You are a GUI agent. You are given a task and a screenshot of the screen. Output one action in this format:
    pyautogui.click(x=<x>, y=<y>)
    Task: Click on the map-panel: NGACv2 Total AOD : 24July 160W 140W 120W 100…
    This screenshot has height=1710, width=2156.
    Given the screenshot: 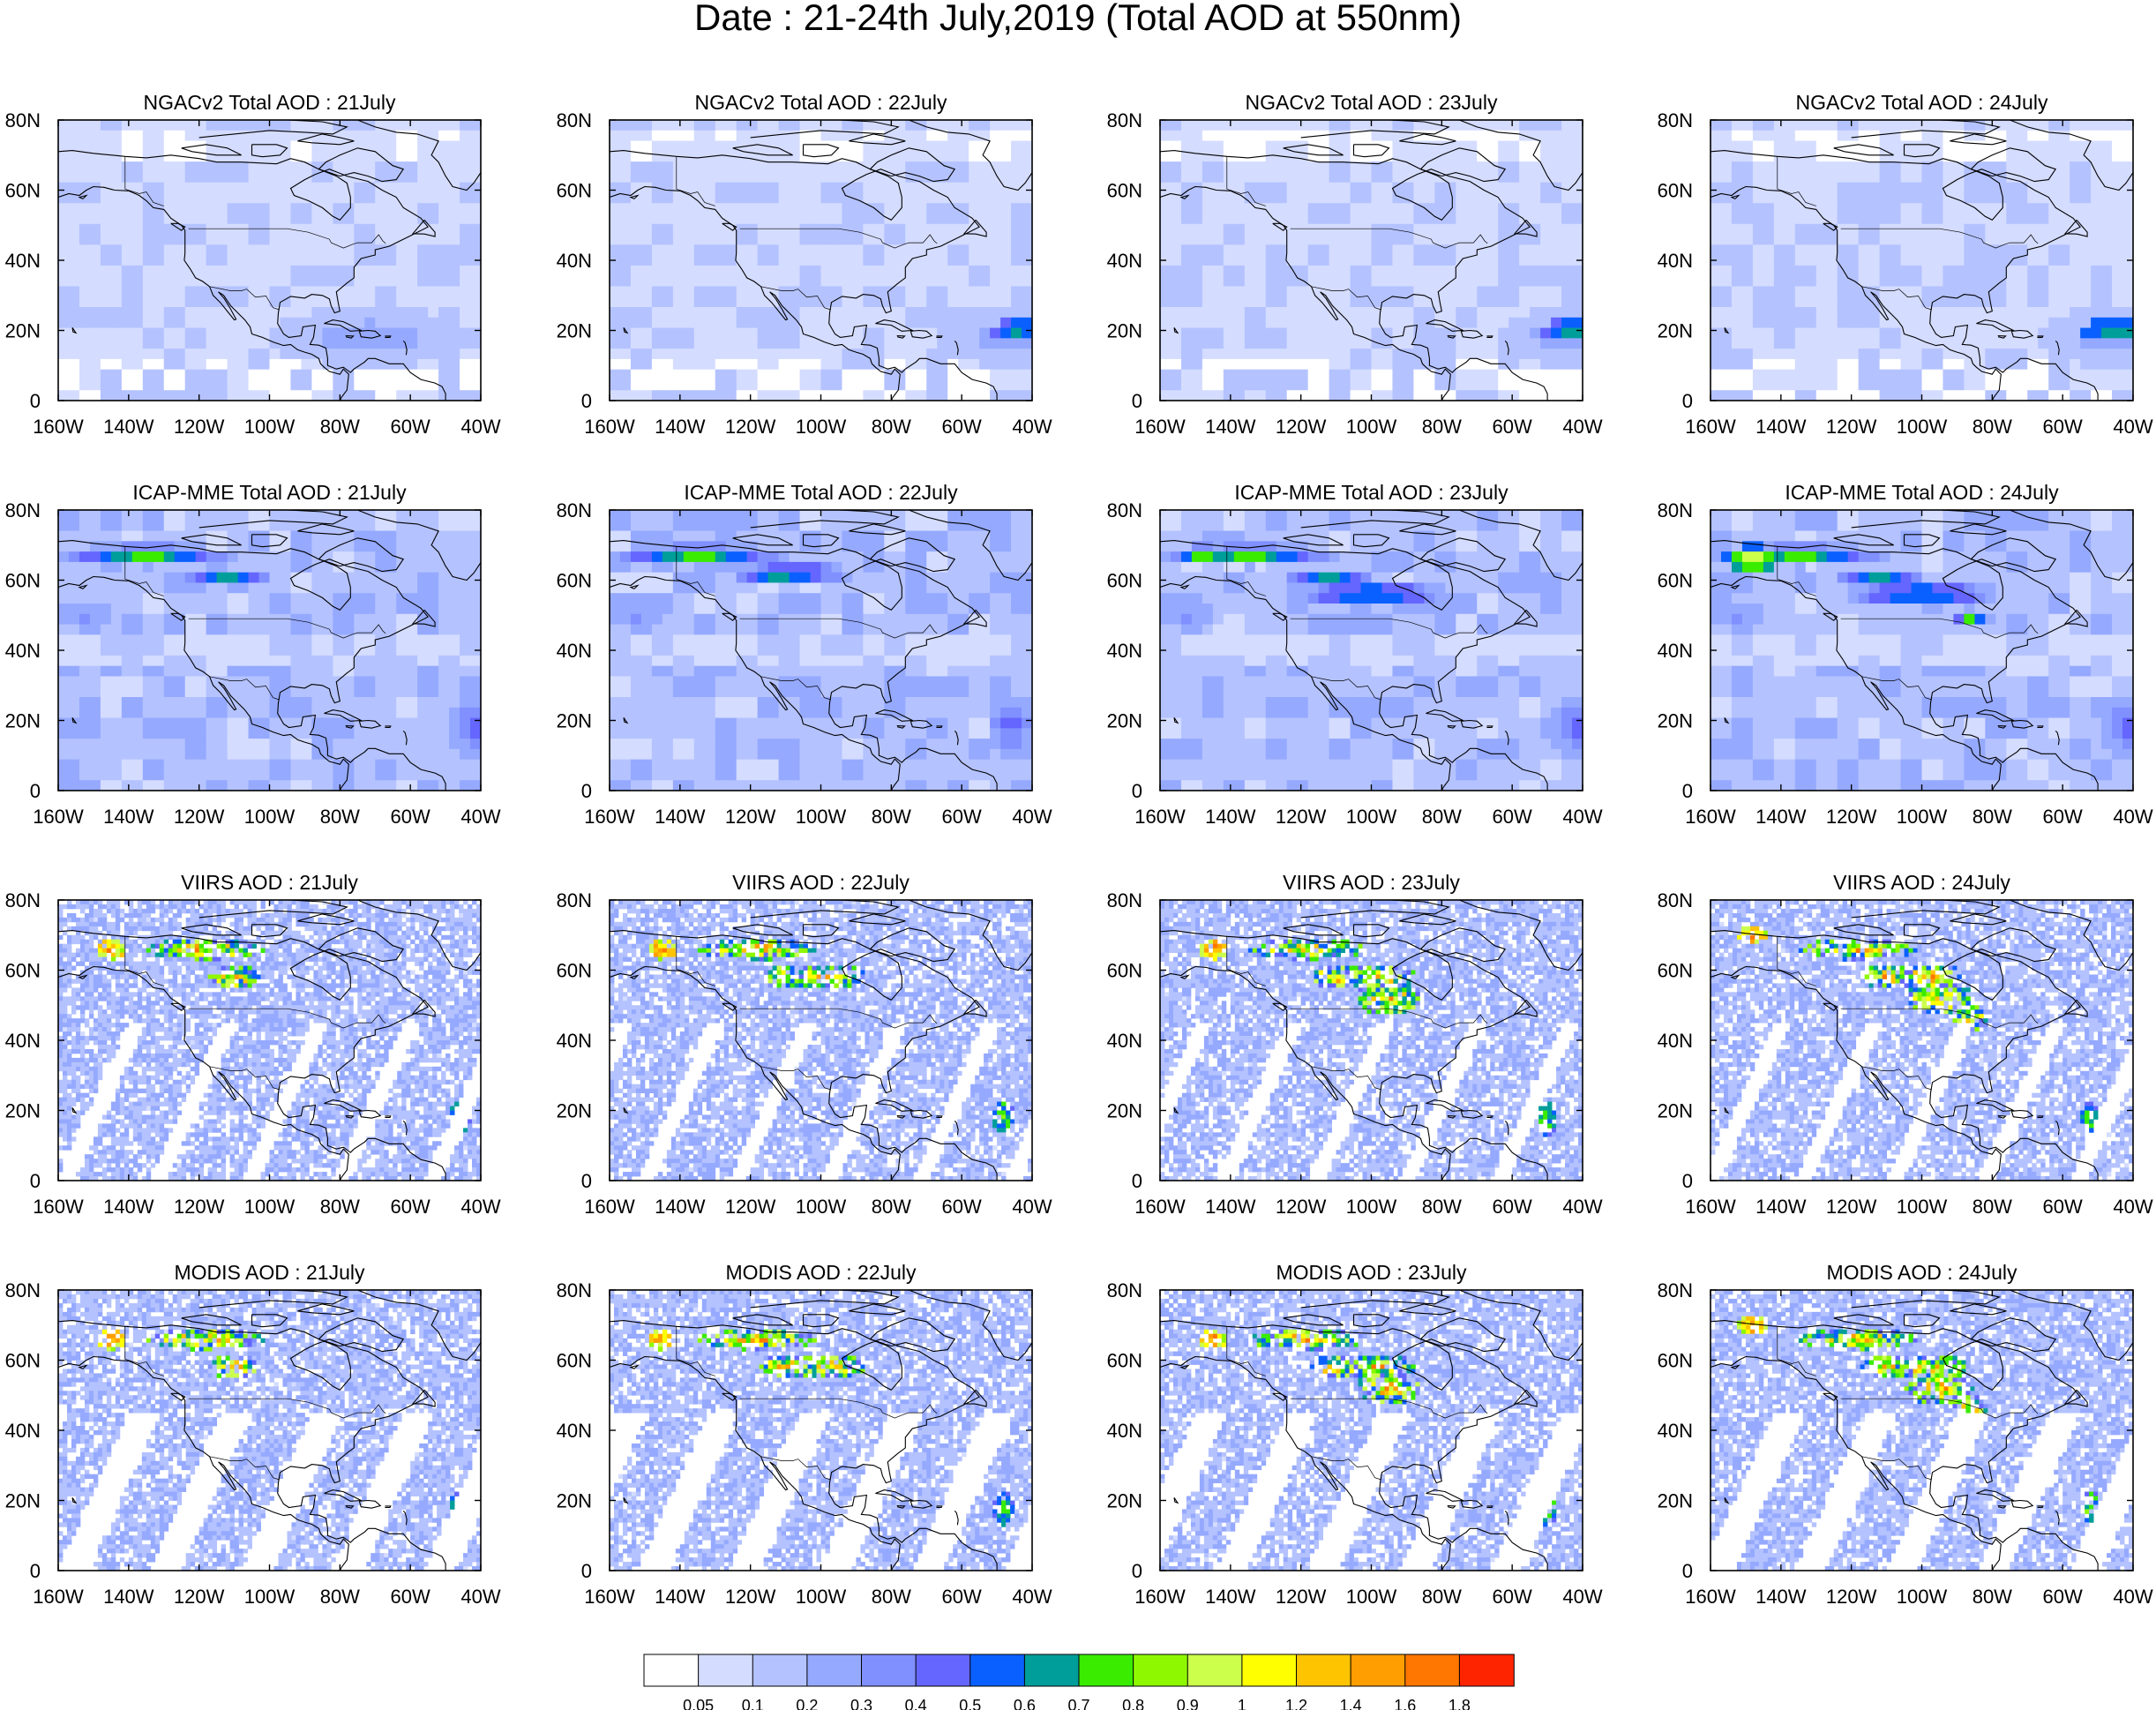 What is the action you would take?
    pyautogui.click(x=1906, y=264)
    